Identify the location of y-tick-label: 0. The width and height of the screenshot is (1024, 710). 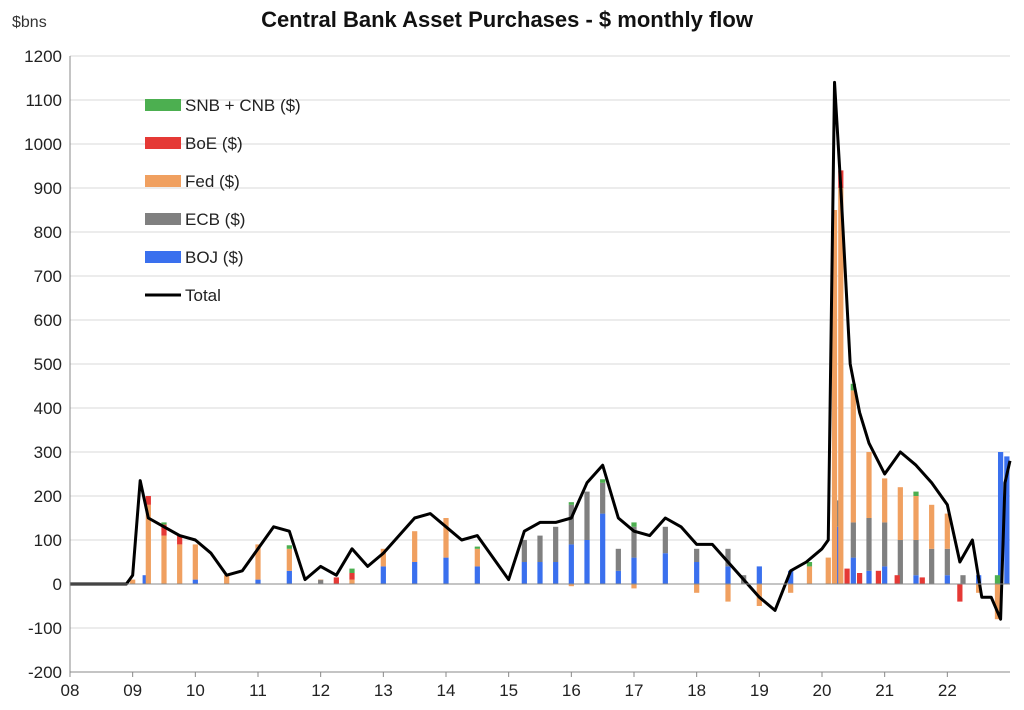
(57, 584).